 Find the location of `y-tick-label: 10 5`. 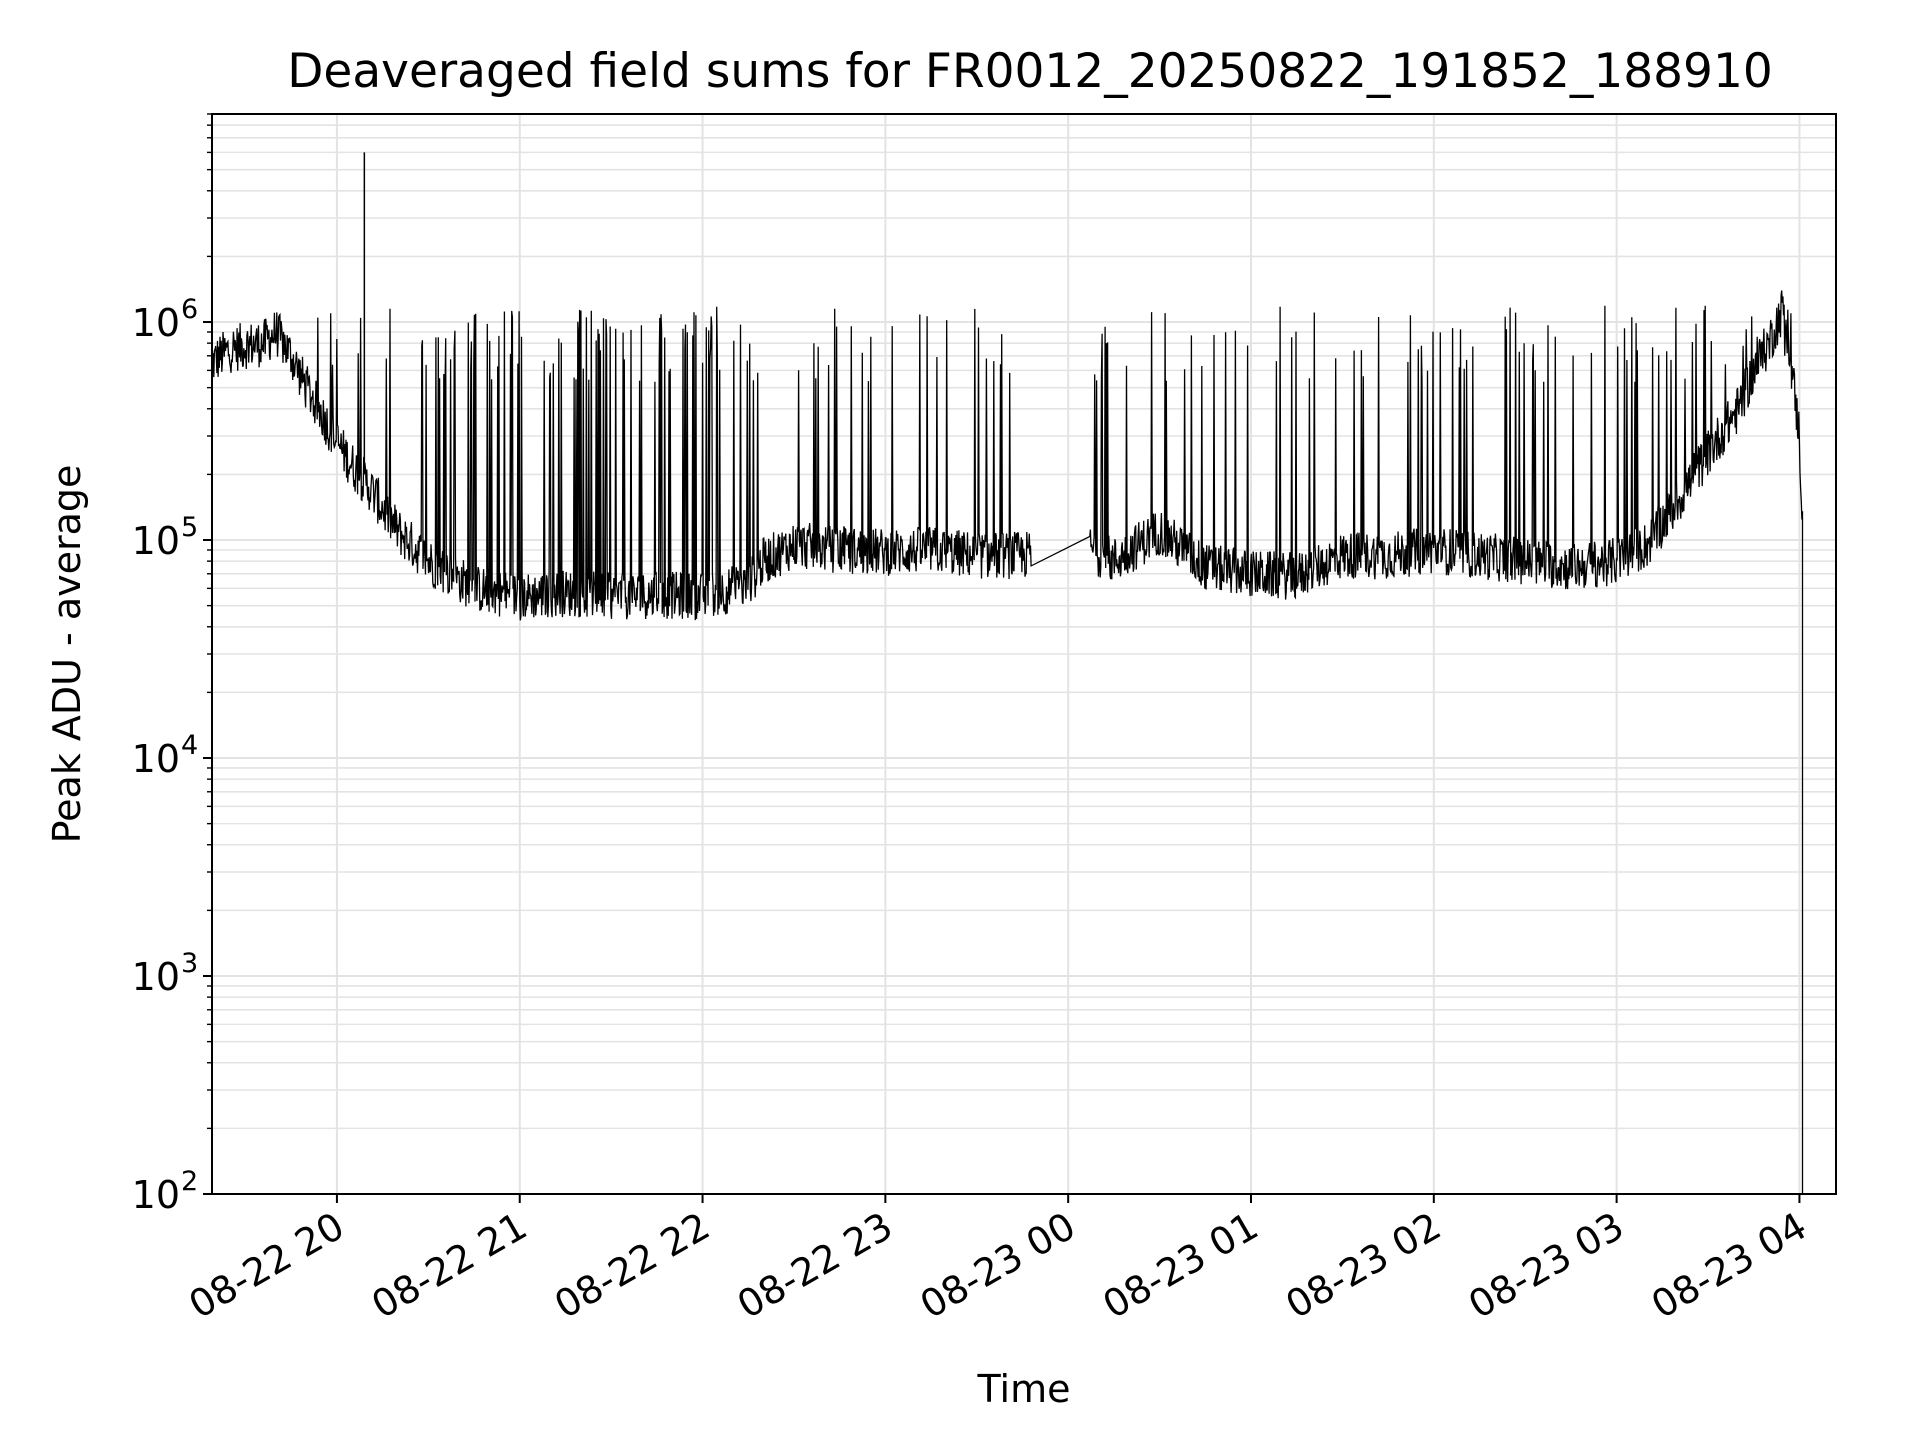

y-tick-label: 10 5 is located at coordinates (165, 537).